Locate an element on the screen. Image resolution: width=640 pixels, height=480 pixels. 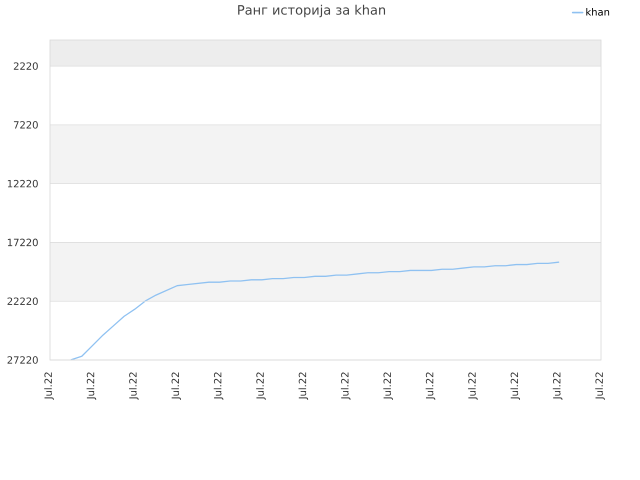
y-tick-label: 2220 is located at coordinates (26, 66).